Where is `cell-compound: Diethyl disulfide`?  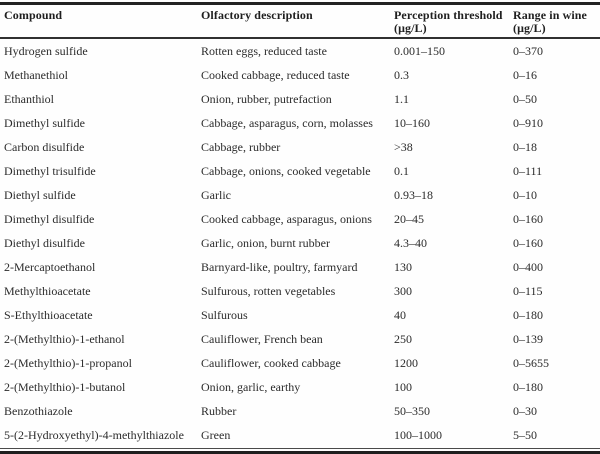 cell-compound: Diethyl disulfide is located at coordinates (44, 242).